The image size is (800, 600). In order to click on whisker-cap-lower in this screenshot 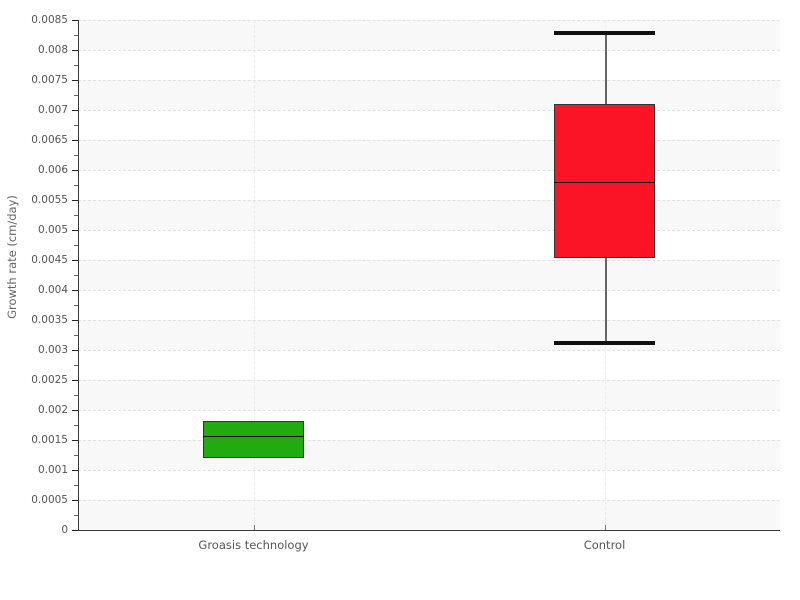, I will do `click(604, 342)`.